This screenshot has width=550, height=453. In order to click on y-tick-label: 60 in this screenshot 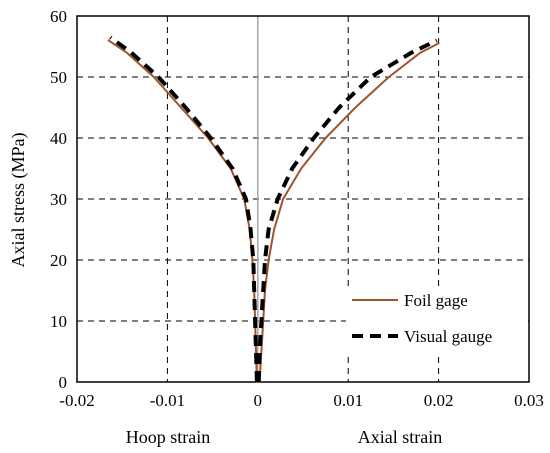, I will do `click(58, 16)`.